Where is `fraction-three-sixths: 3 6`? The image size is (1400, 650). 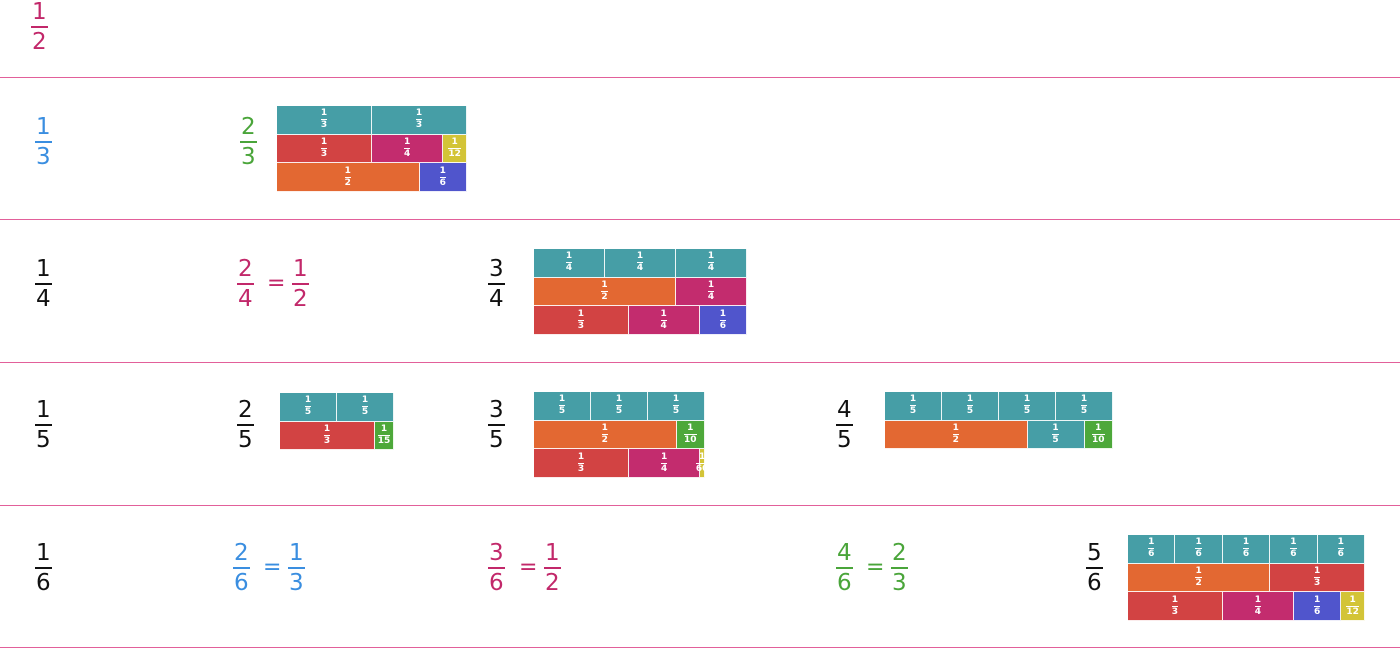
fraction-three-sixths: 3 6 is located at coordinates (496, 568).